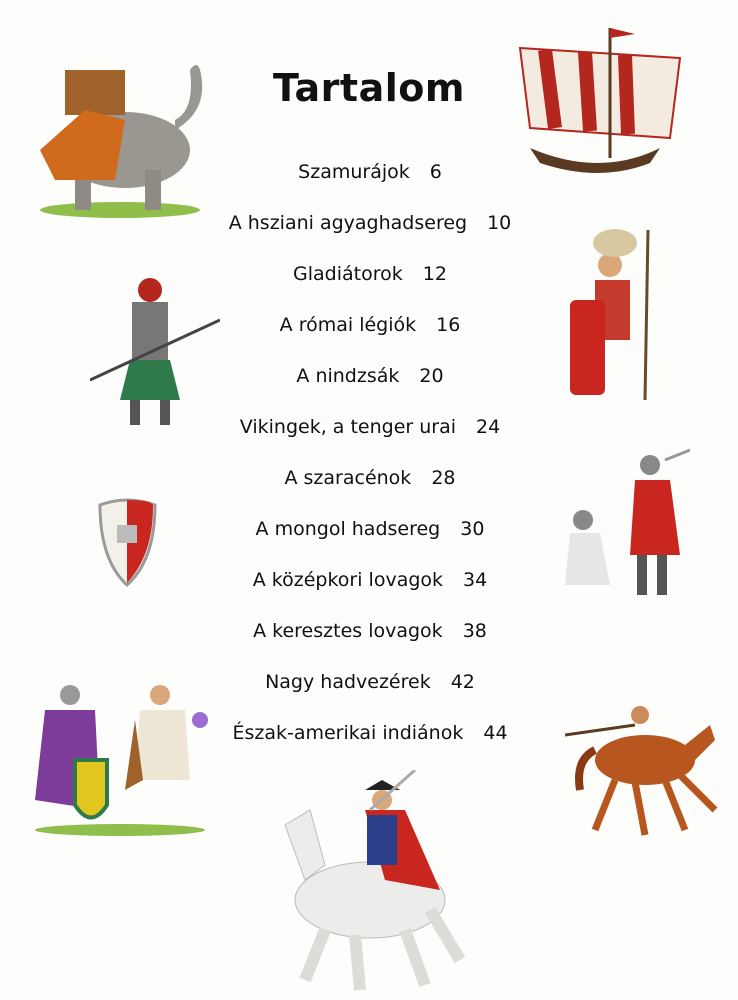  What do you see at coordinates (348, 274) in the screenshot?
I see `entry-label: Gladiátorok` at bounding box center [348, 274].